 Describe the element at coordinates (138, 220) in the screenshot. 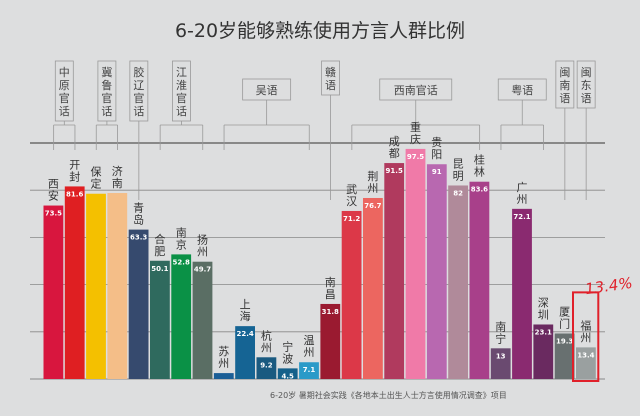

I see `category-label-char: 岛` at that location.